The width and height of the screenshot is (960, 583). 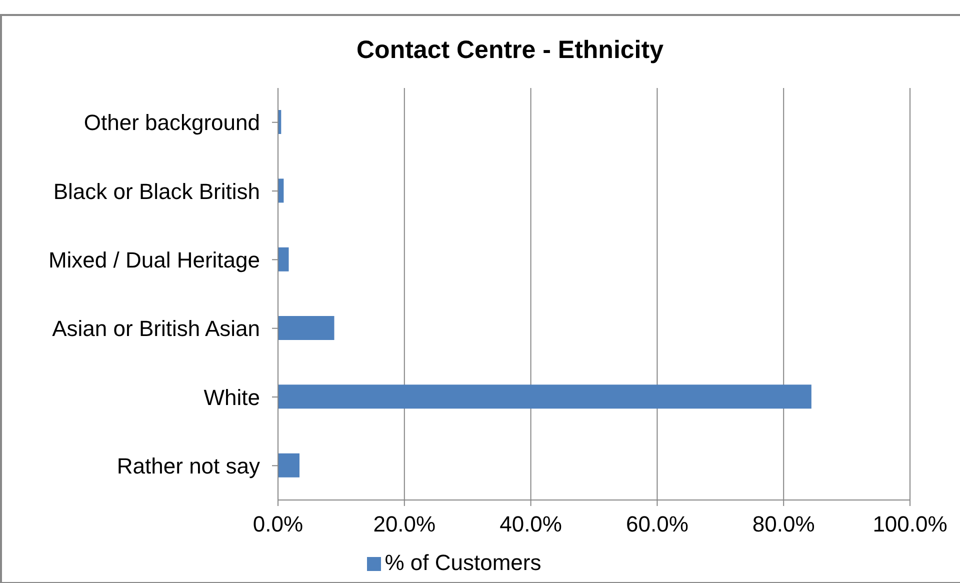 I want to click on x-tick-label: 100.0%, so click(x=910, y=524).